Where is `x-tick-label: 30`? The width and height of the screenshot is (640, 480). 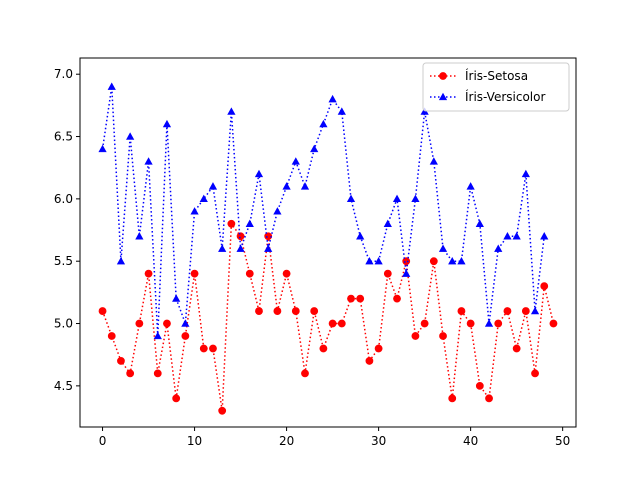 x-tick-label: 30 is located at coordinates (378, 441).